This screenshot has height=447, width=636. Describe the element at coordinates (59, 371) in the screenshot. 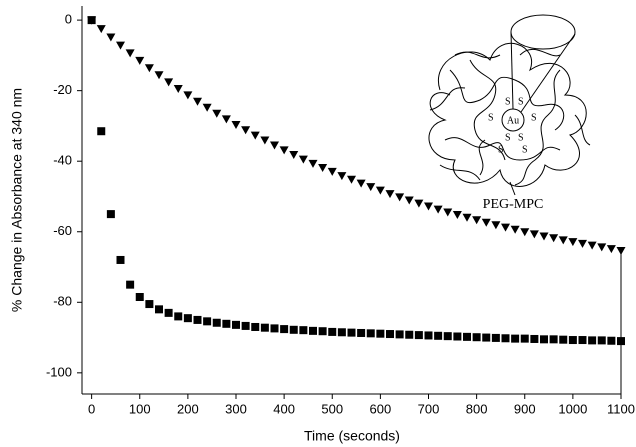

I see `y-tick-label: -100` at that location.